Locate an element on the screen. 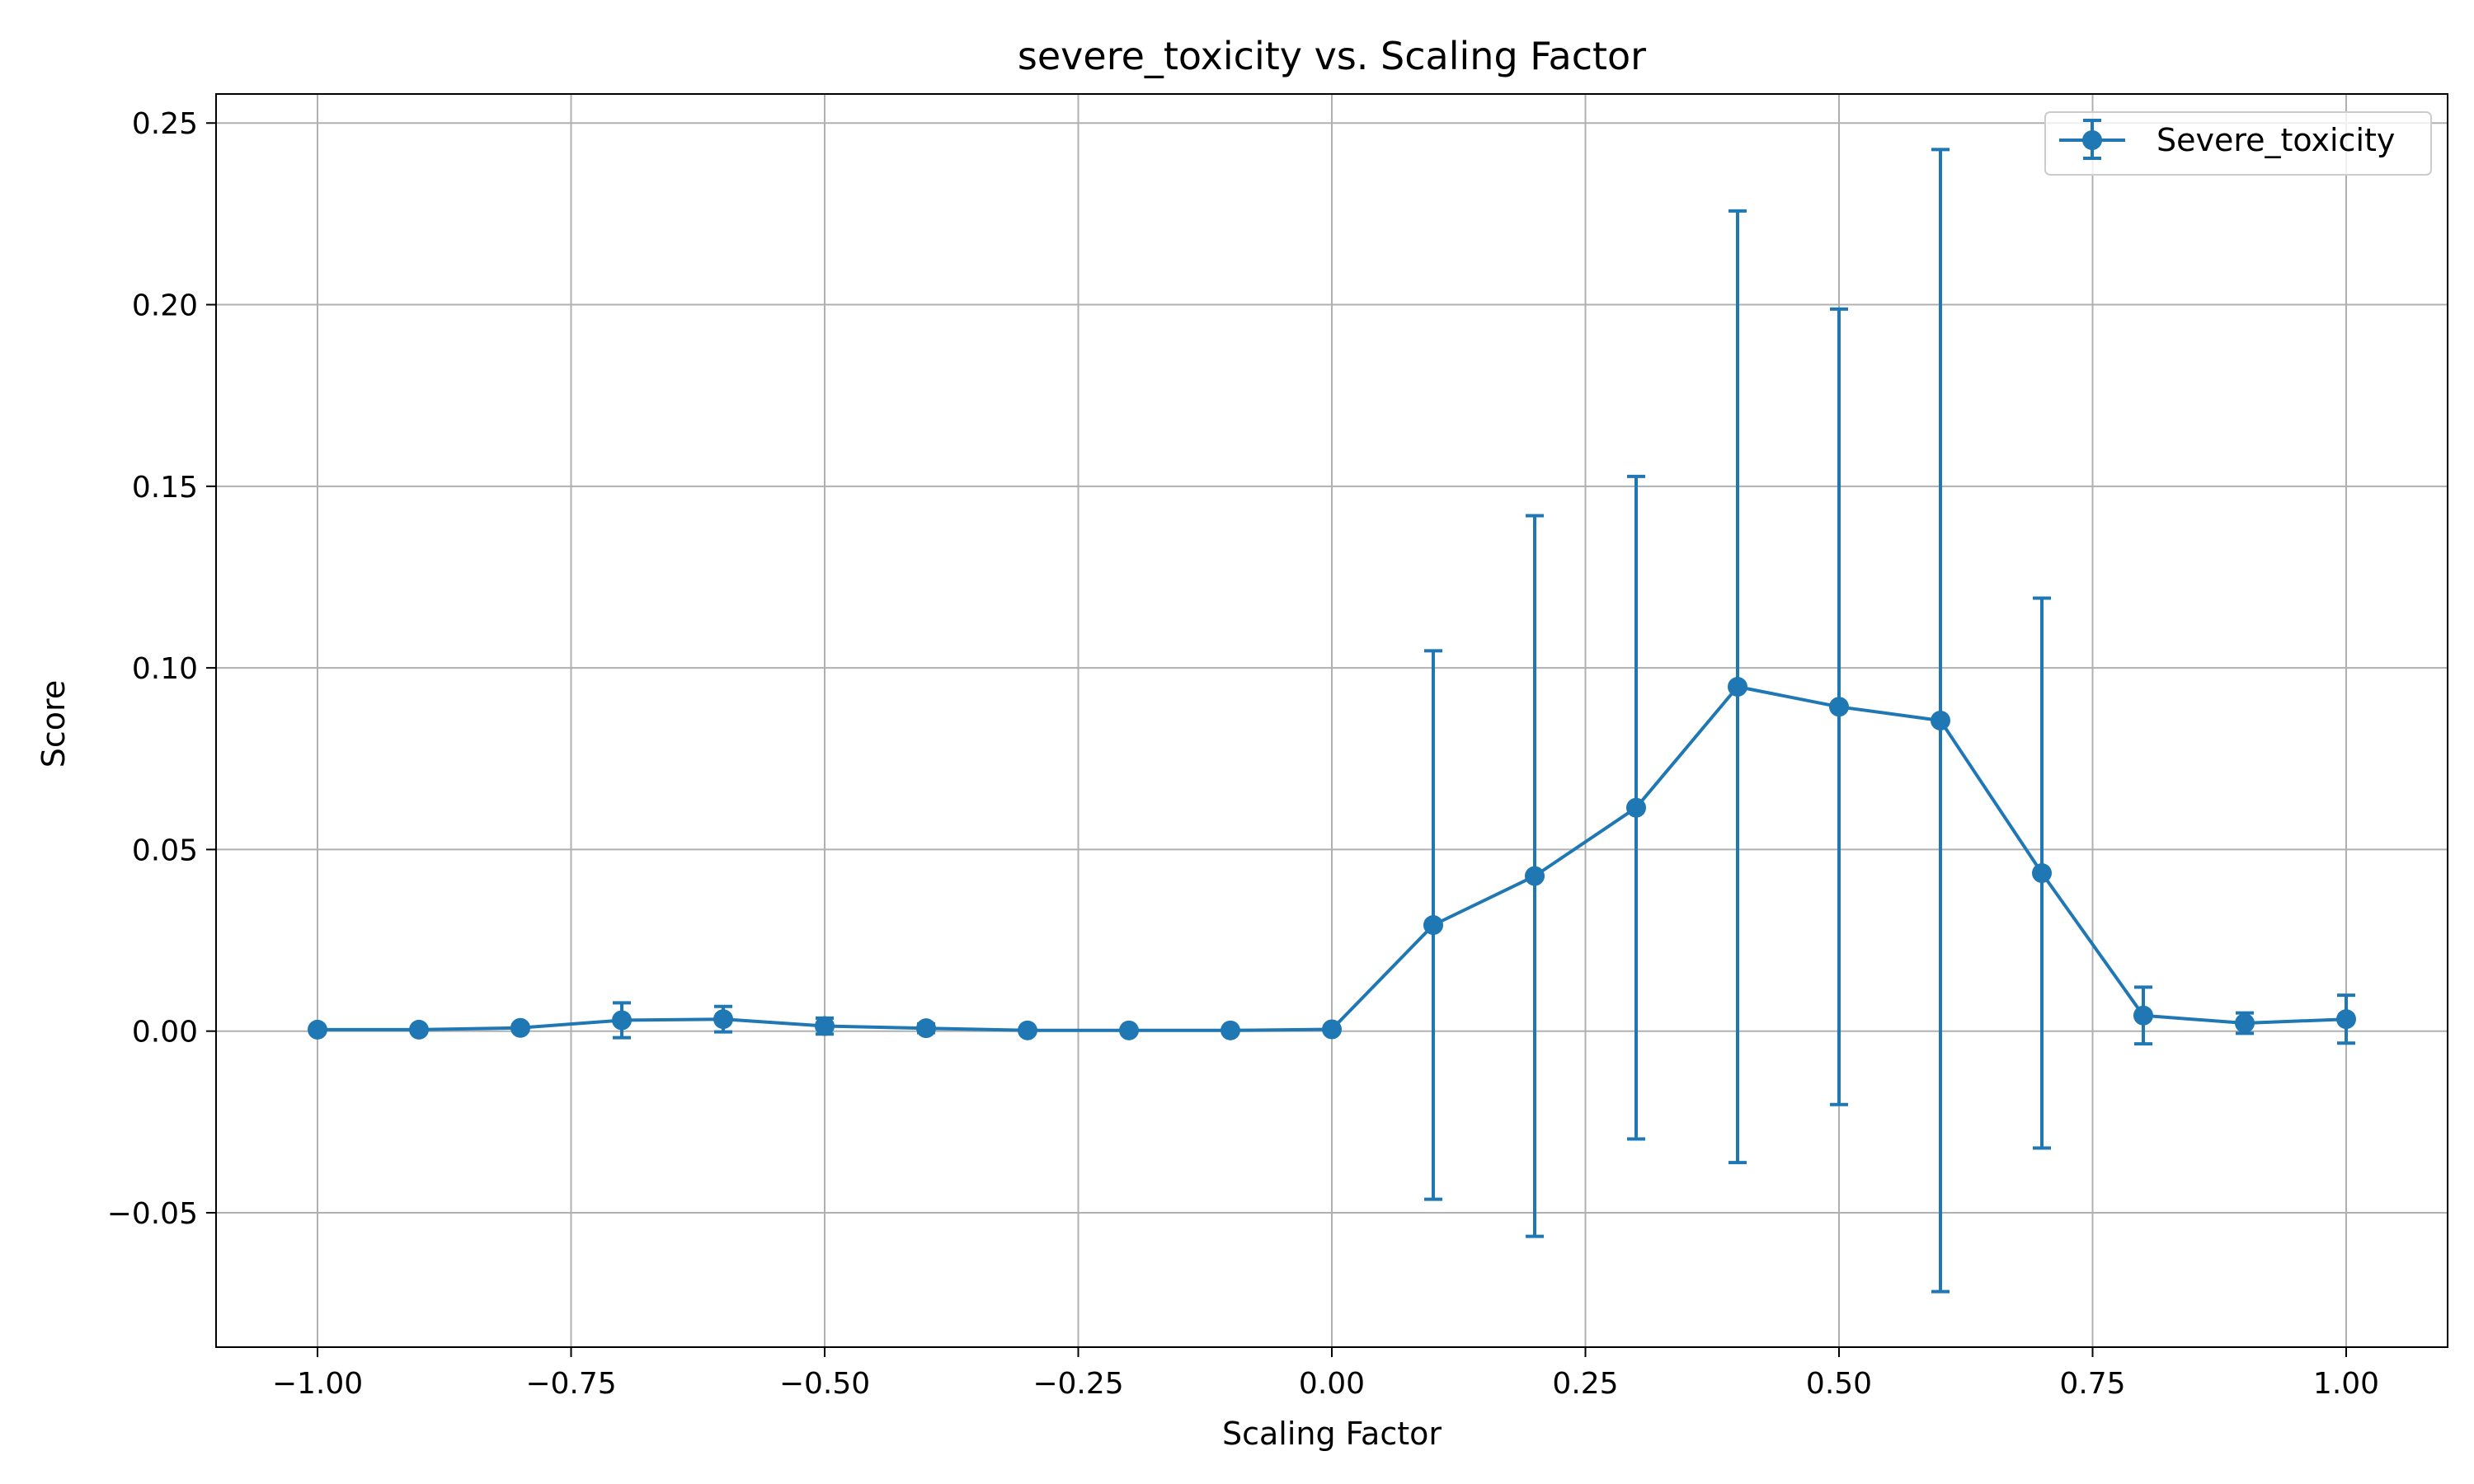  x-tick-label: −0.75 is located at coordinates (570, 1384).